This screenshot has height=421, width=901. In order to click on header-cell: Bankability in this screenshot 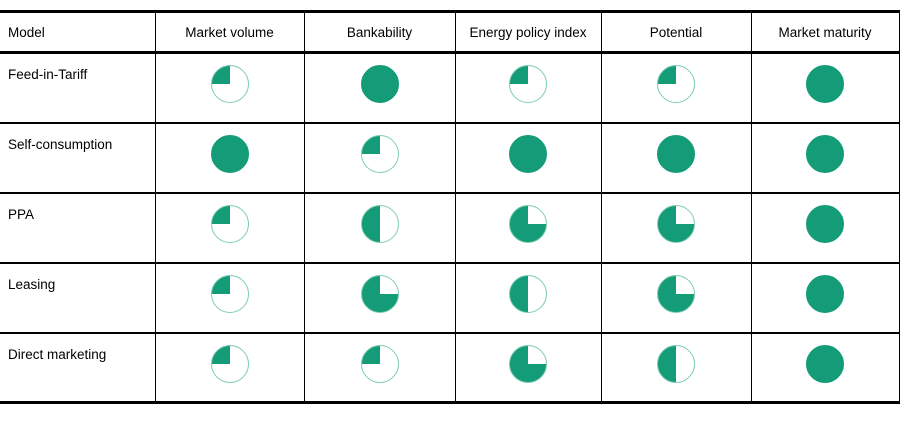, I will do `click(379, 32)`.